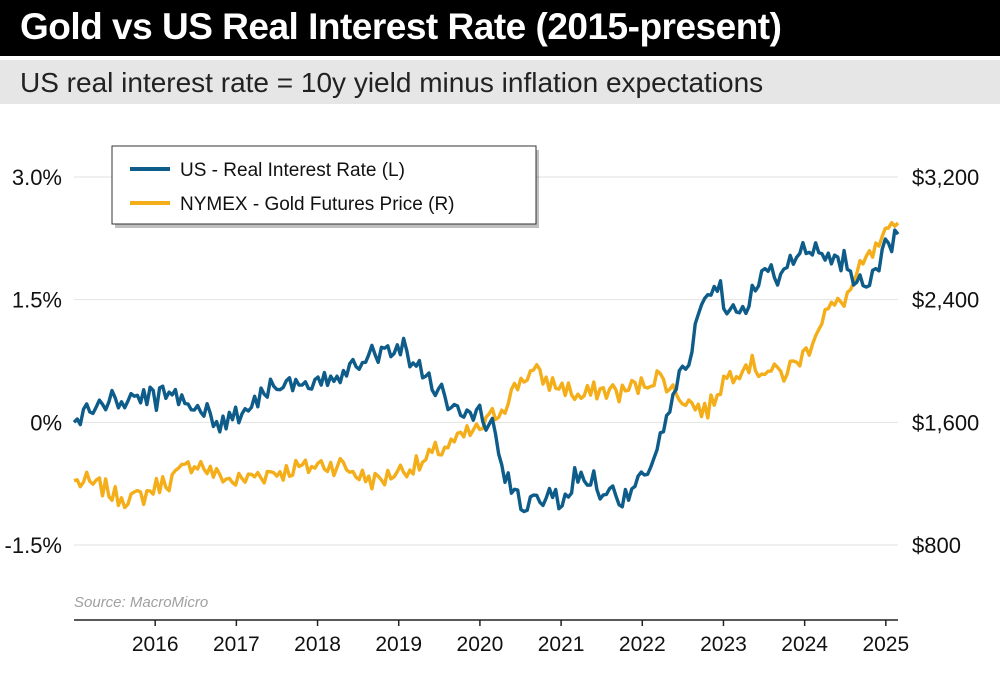 This screenshot has height=692, width=1000. I want to click on y-right-tick-label: $1,600, so click(945, 422).